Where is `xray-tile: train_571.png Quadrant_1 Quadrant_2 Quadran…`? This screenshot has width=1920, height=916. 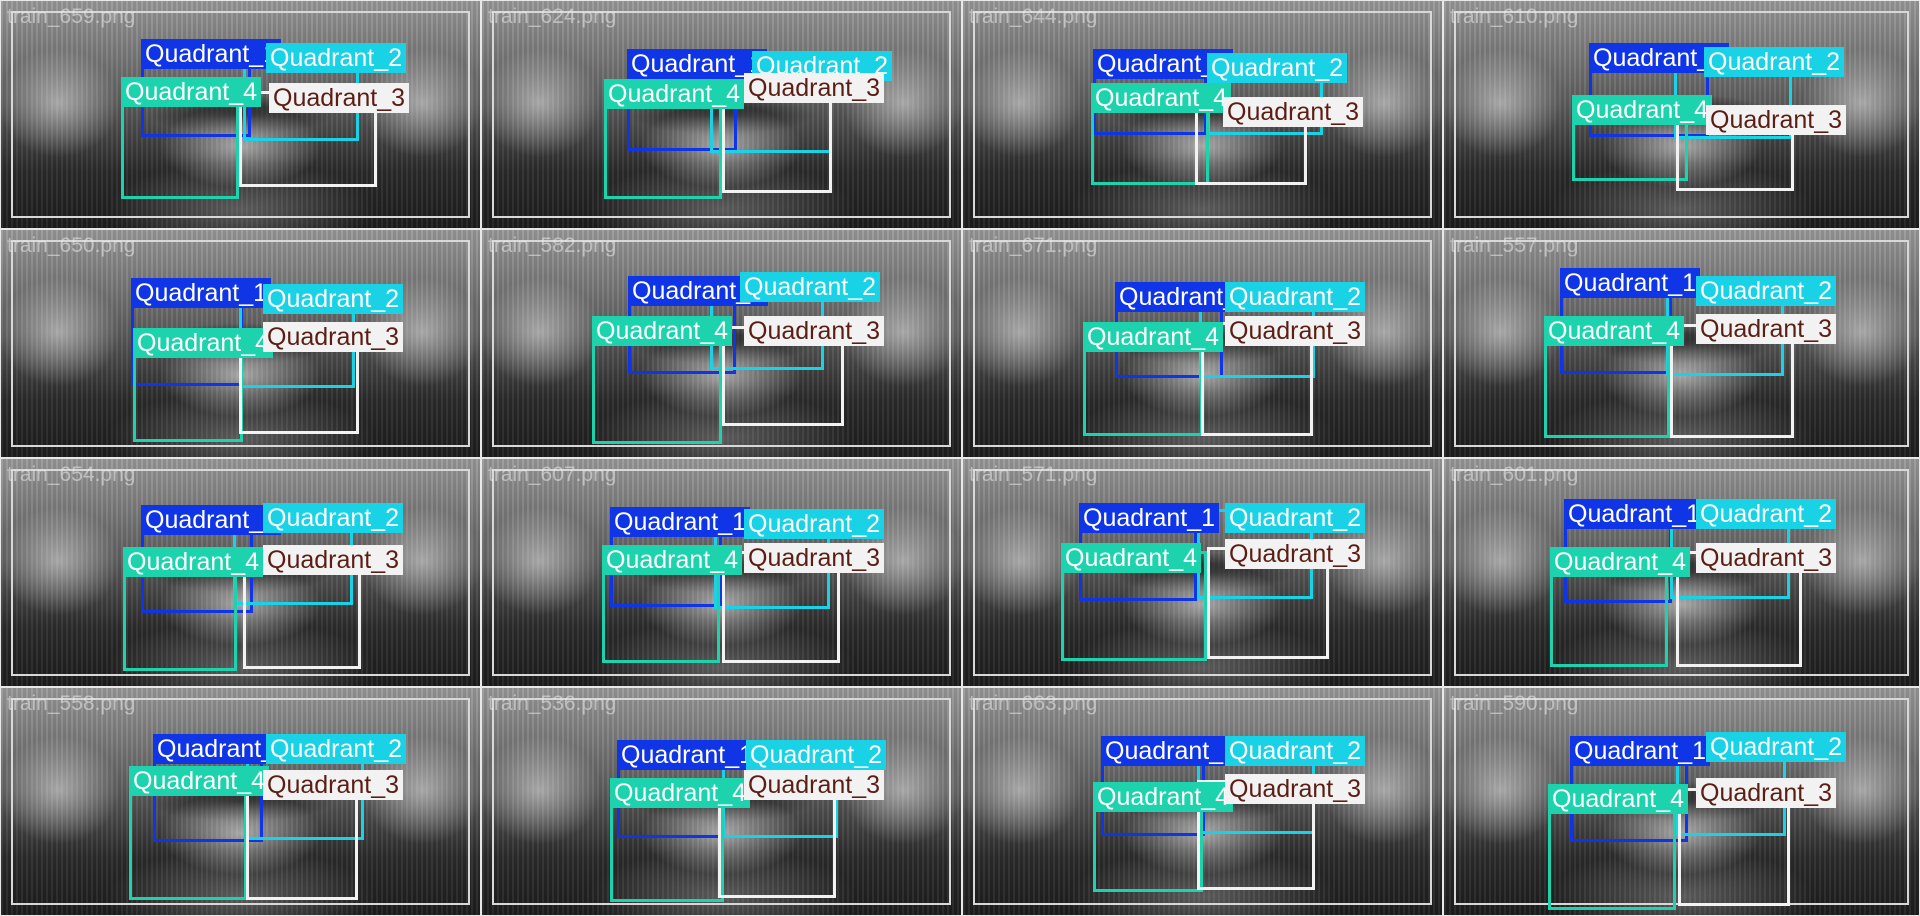
xray-tile: train_571.png Quadrant_1 Quadrant_2 Quadran… is located at coordinates (1202, 572).